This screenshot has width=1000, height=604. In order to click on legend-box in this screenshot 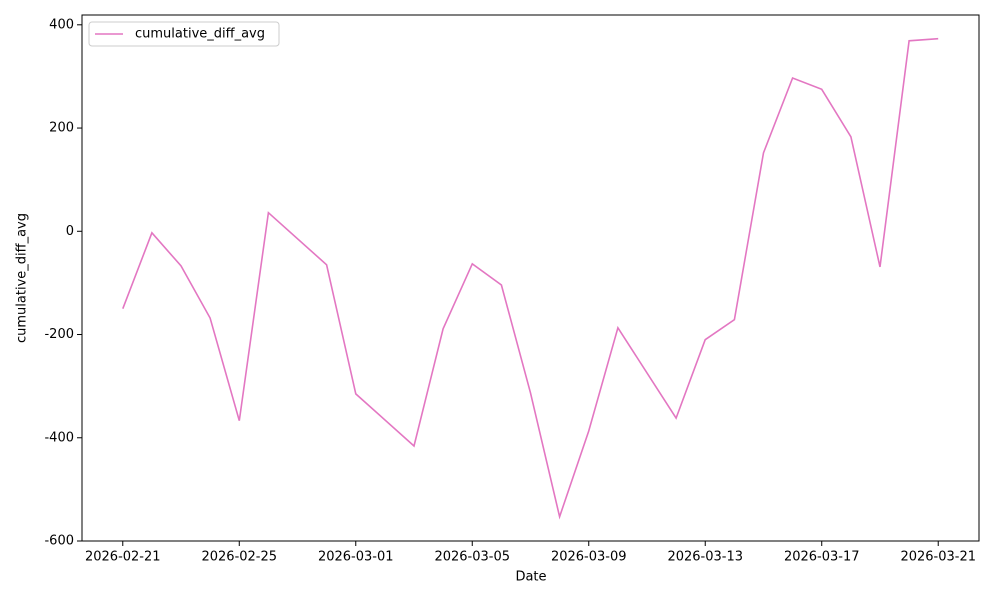, I will do `click(184, 34)`.